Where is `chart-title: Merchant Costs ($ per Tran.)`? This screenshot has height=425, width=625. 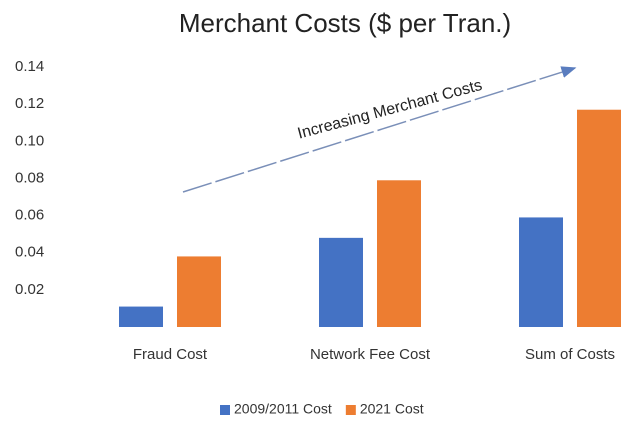 chart-title: Merchant Costs ($ per Tran.) is located at coordinates (345, 23).